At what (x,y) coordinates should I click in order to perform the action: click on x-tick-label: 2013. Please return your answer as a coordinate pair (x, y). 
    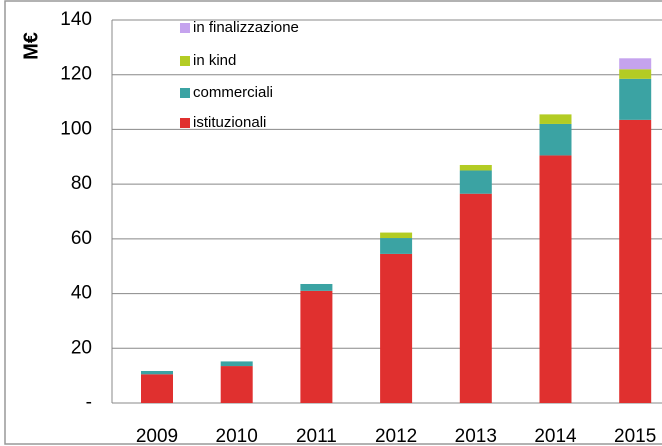
    Looking at the image, I should click on (476, 436).